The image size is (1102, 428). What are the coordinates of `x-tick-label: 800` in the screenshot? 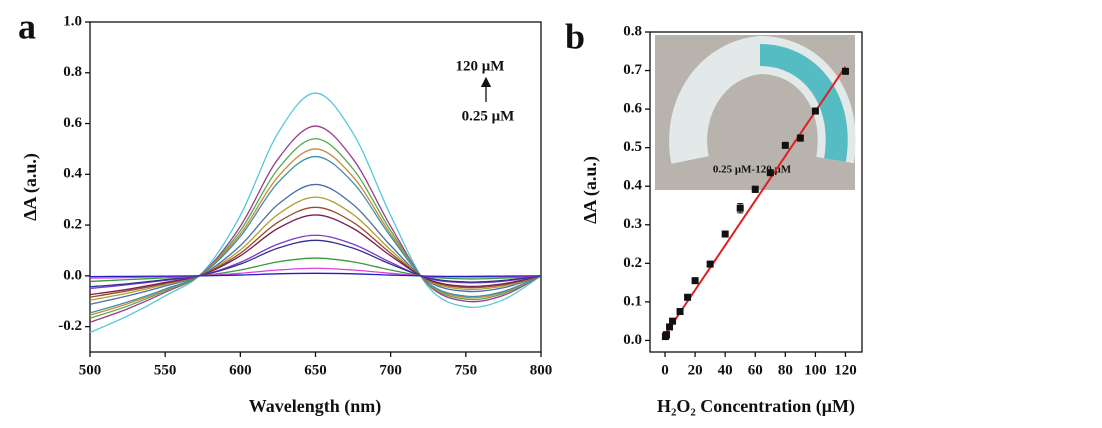 It's located at (541, 370).